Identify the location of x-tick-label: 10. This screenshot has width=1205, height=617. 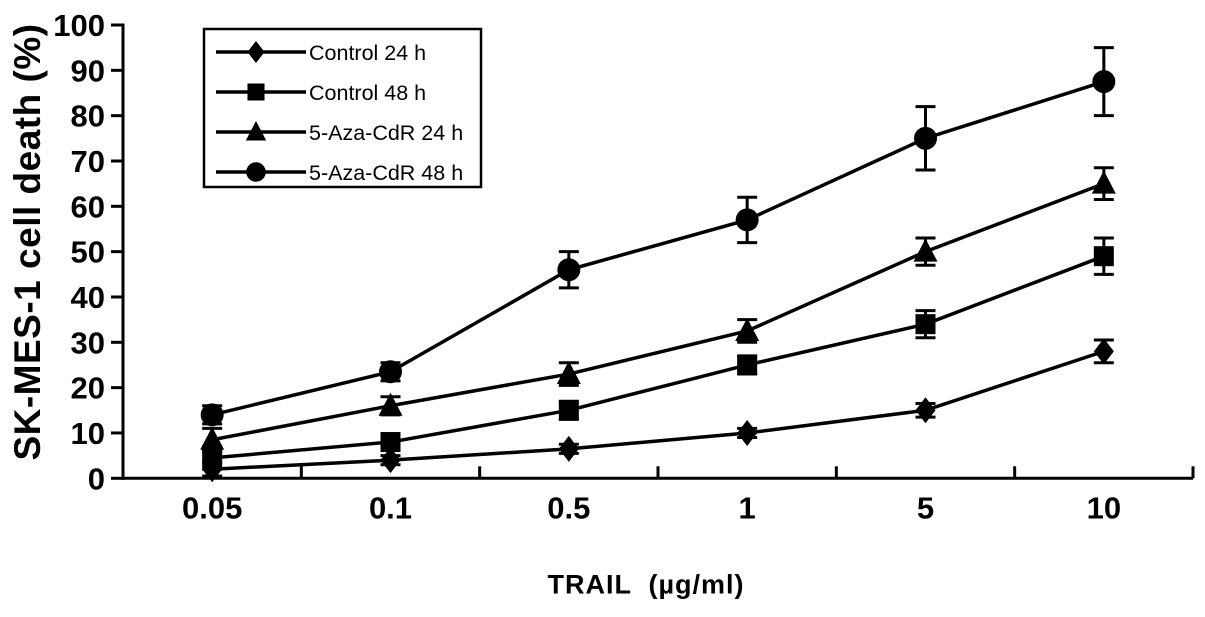
(1104, 507).